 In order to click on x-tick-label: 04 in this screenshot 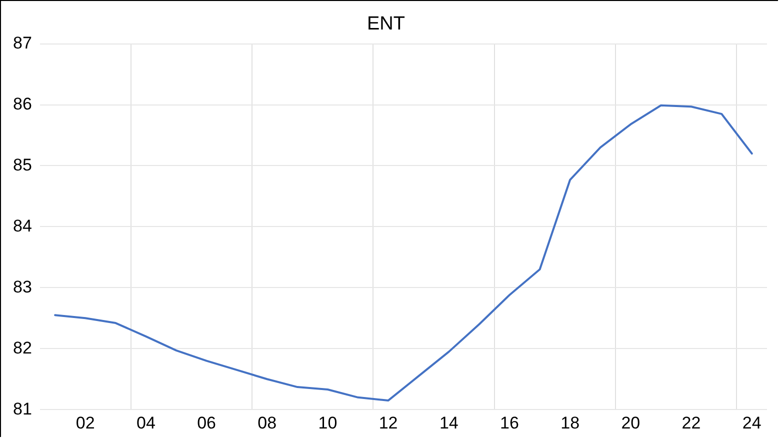, I will do `click(146, 422)`.